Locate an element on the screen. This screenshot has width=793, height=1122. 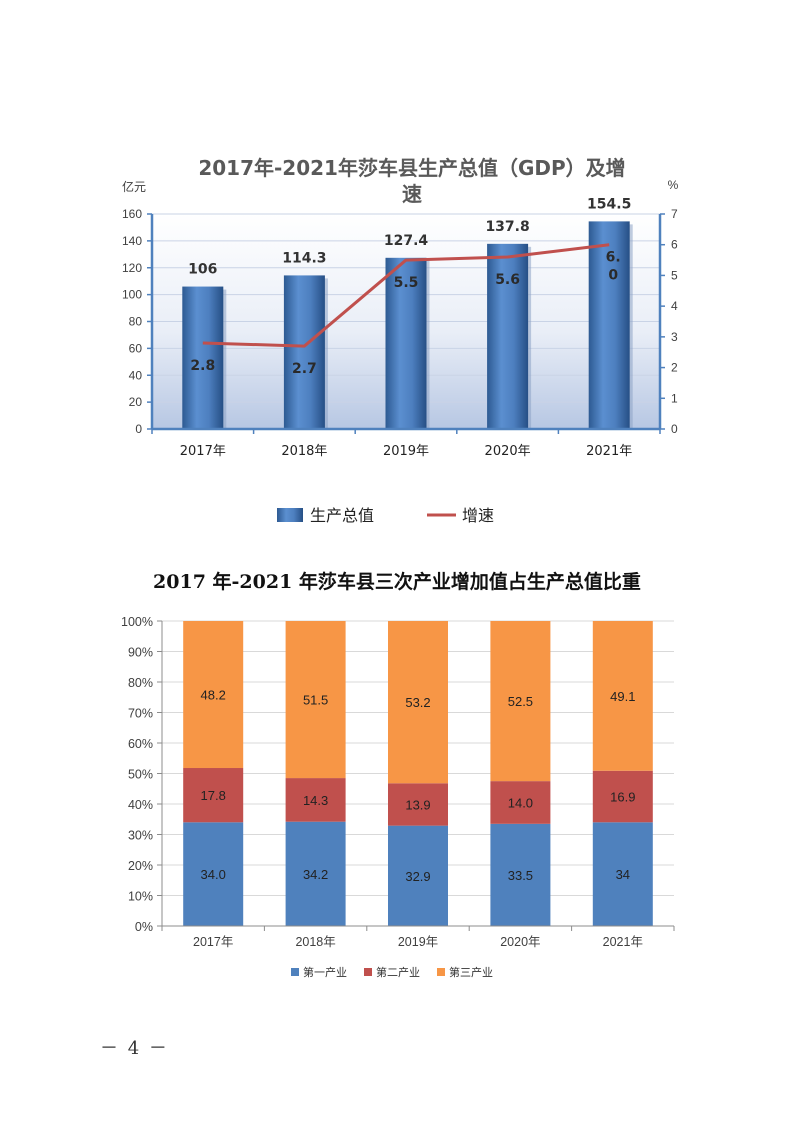
chart1-legend: 生产总值 增速 is located at coordinates (385, 515).